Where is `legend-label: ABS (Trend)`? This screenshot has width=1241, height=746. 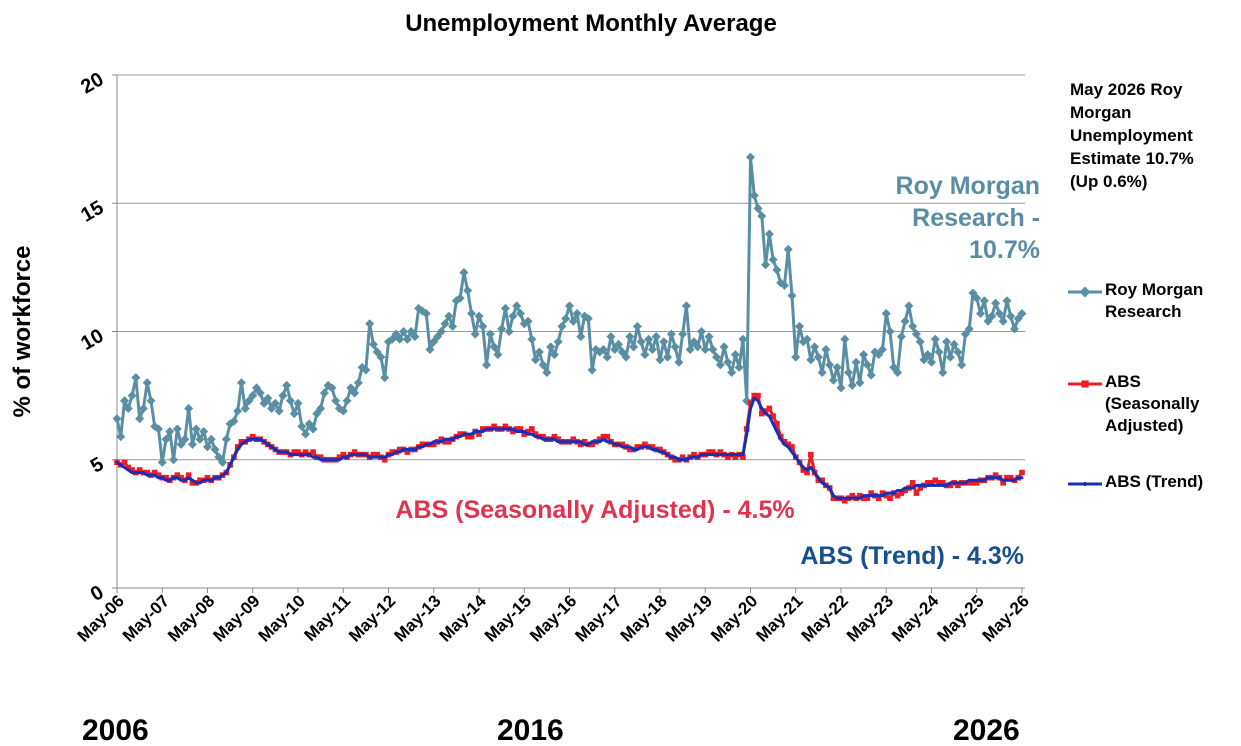
legend-label: ABS (Trend) is located at coordinates (1154, 481).